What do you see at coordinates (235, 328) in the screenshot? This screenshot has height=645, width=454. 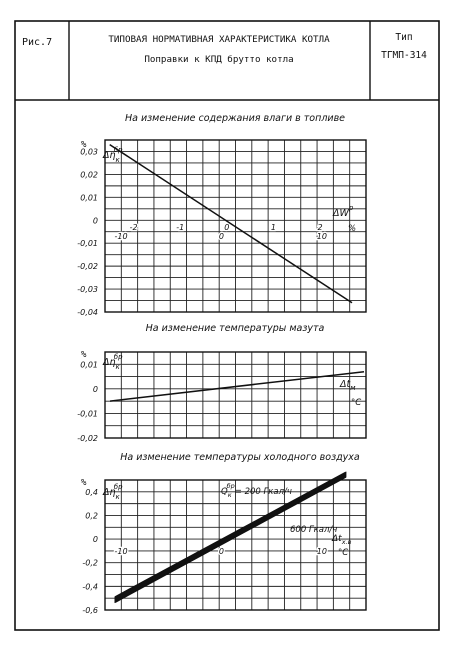 I see `chart2-title: На изменение температуры мазута` at bounding box center [235, 328].